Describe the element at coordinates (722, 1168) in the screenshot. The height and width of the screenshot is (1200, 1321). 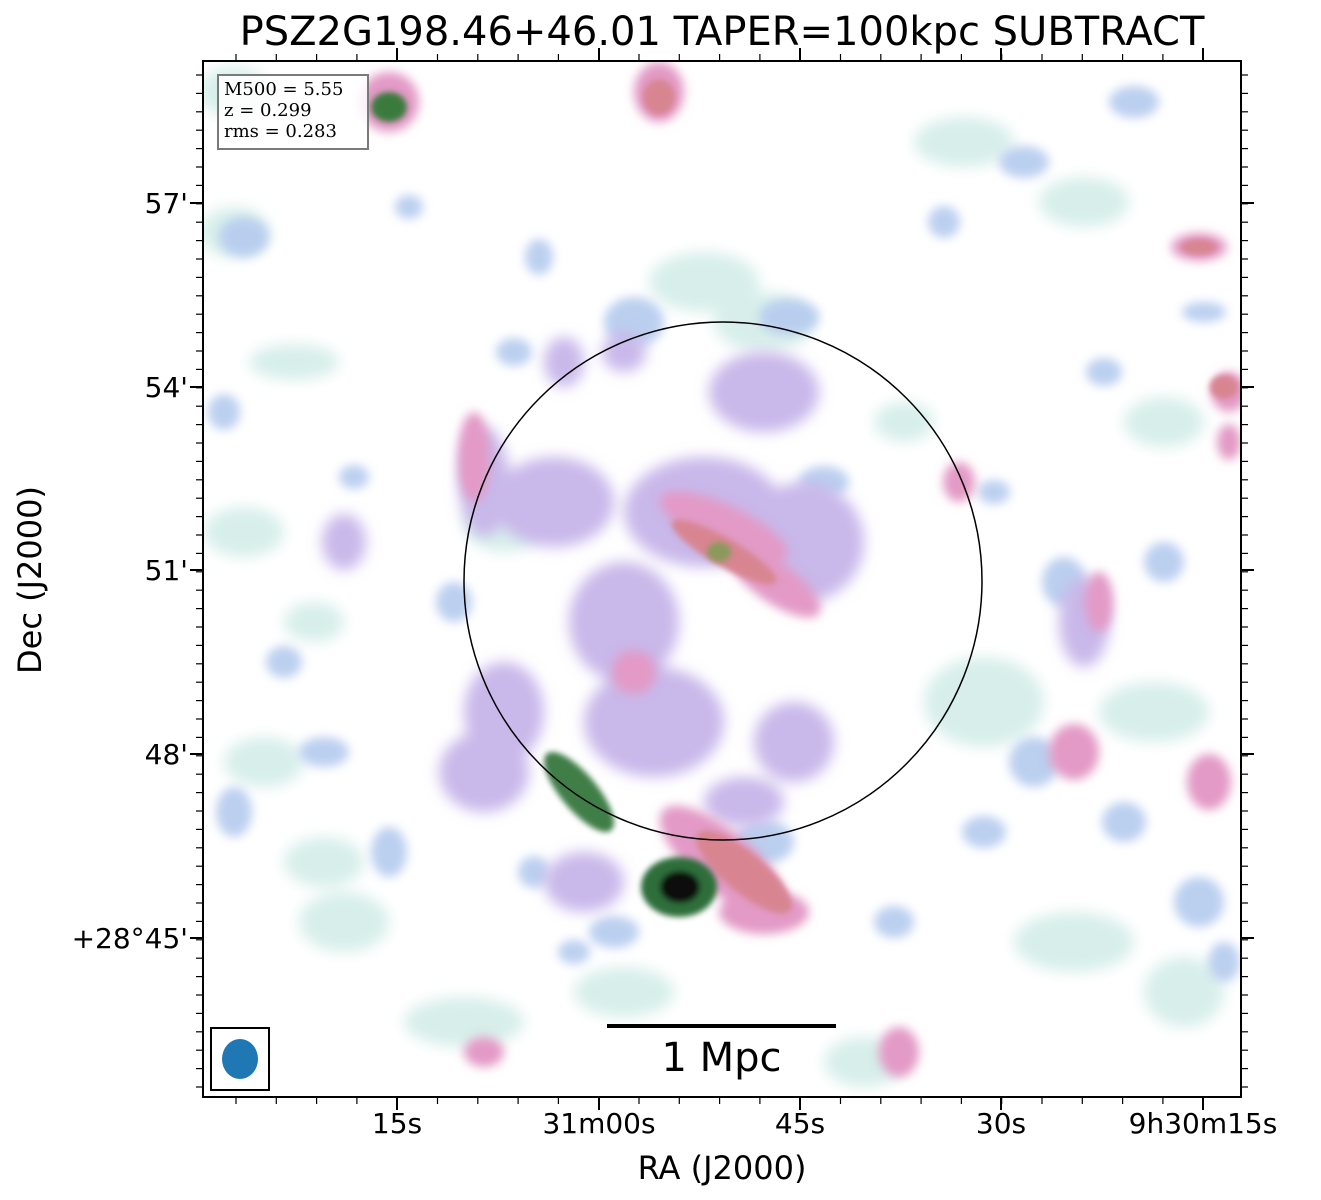
I see `x-axis-label: RA (J2000)` at that location.